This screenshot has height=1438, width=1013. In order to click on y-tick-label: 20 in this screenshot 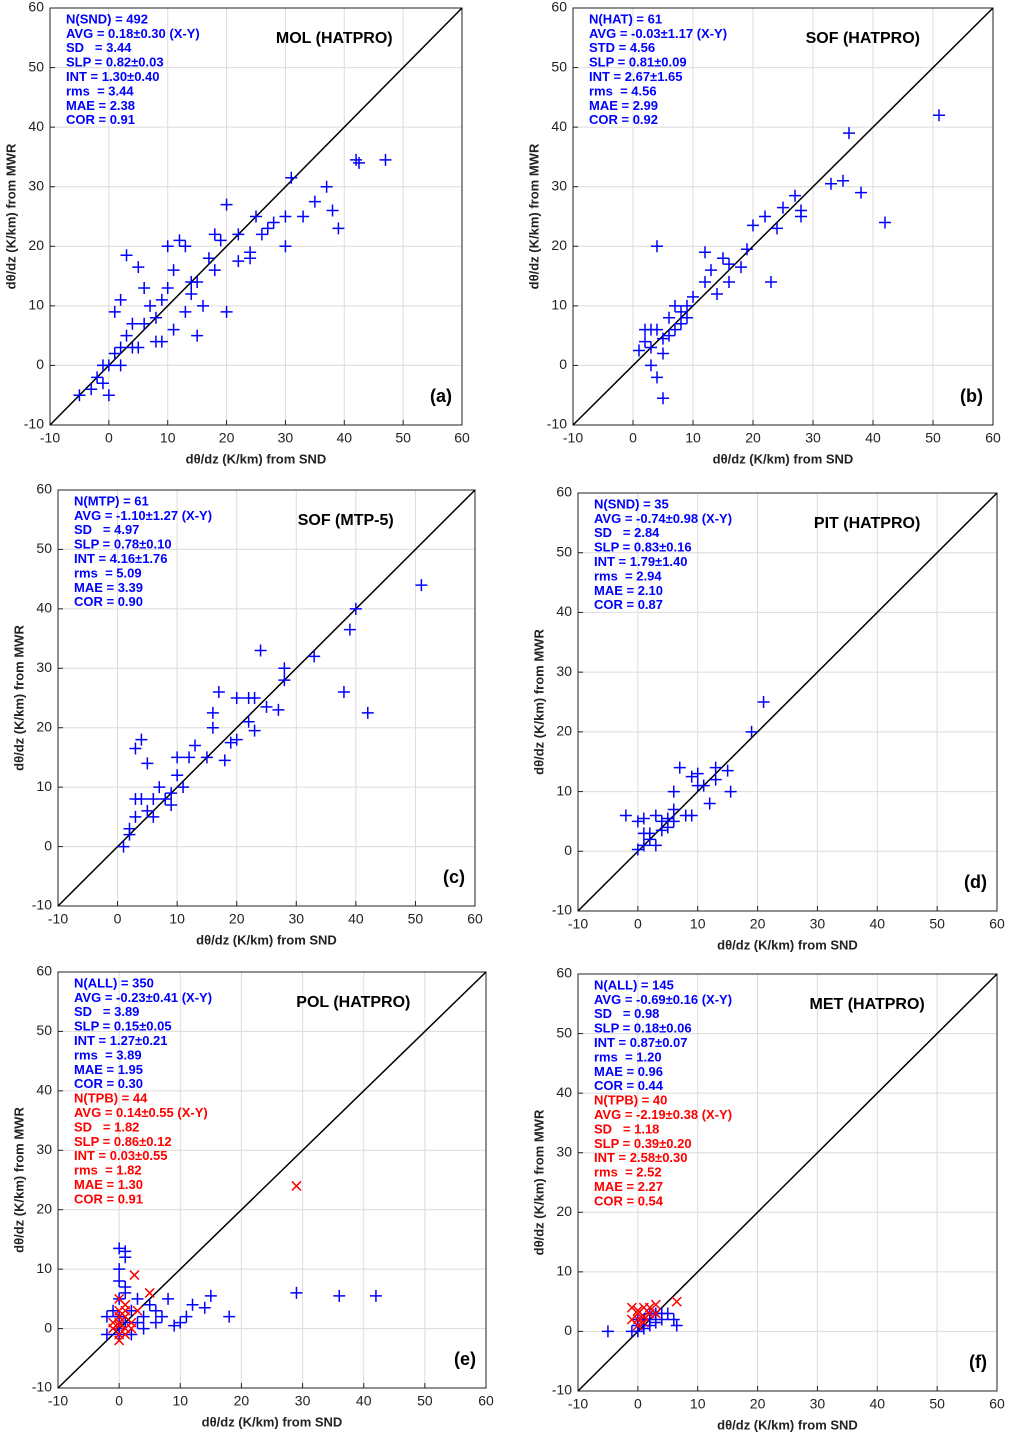, I will do `click(564, 1211)`.